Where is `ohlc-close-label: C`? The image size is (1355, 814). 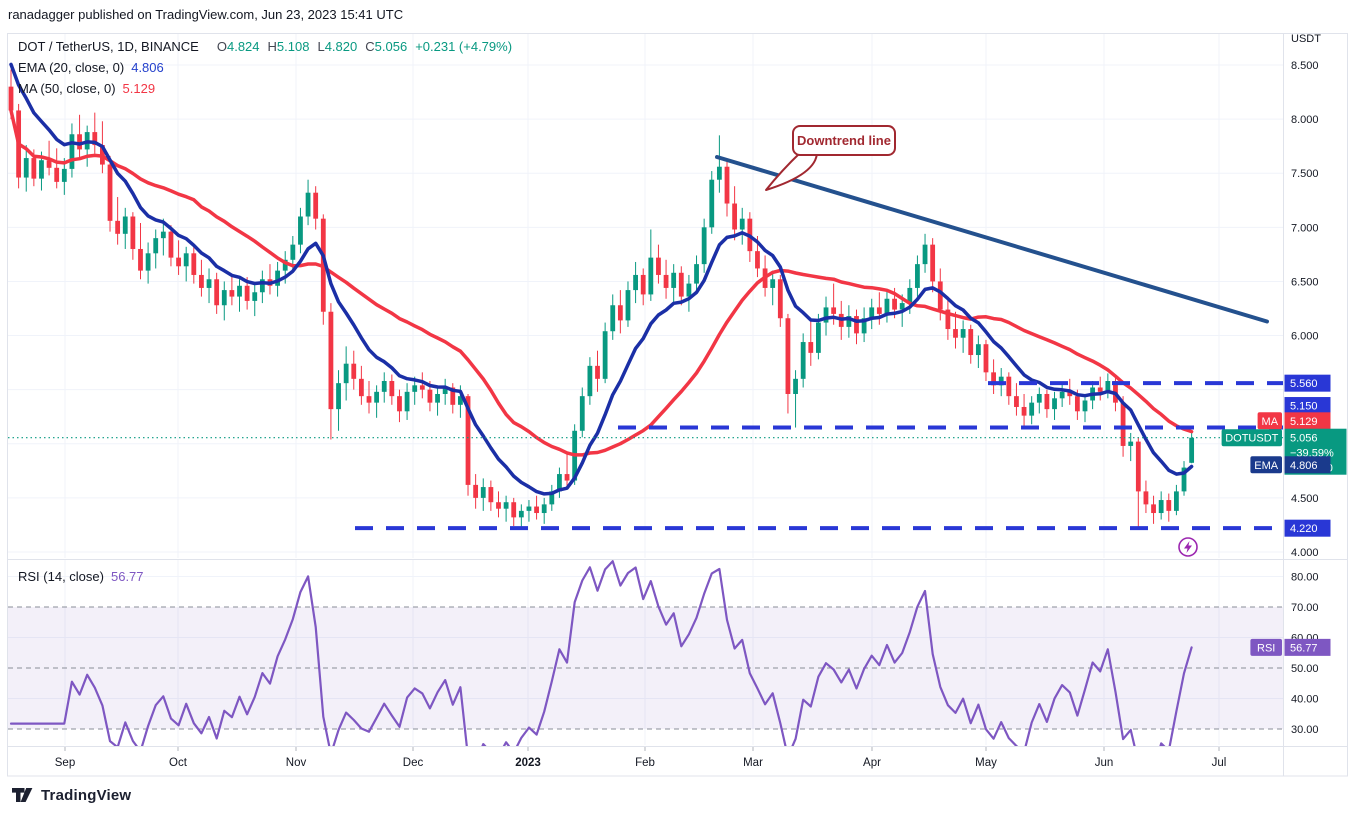
ohlc-close-label: C is located at coordinates (370, 46).